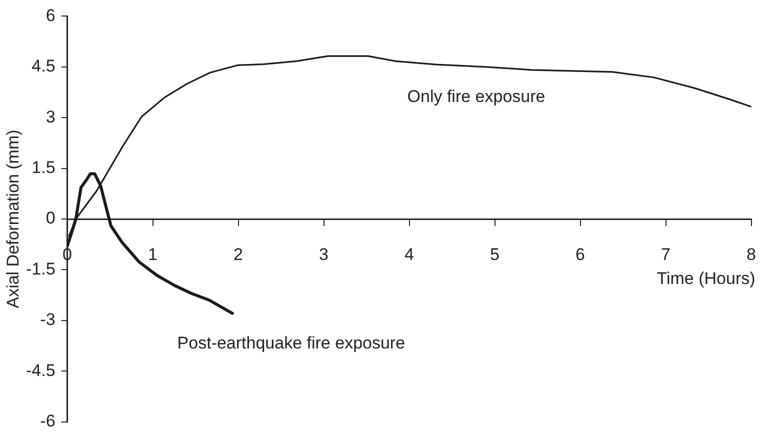 The width and height of the screenshot is (776, 438). Describe the element at coordinates (41, 268) in the screenshot. I see `y-tick-label: -1.5` at that location.